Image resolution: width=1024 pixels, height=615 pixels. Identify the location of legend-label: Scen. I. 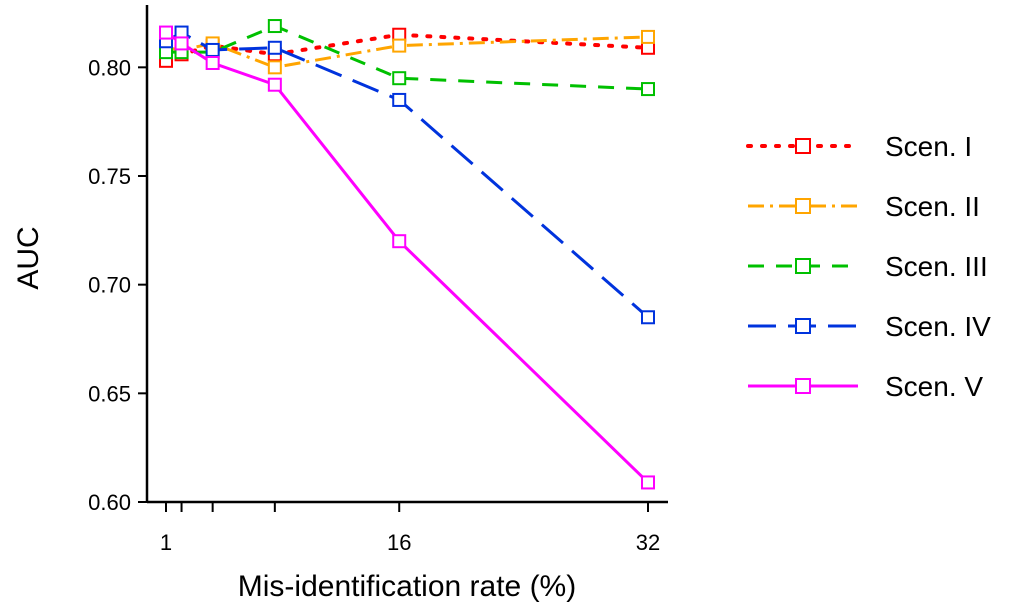
(928, 146).